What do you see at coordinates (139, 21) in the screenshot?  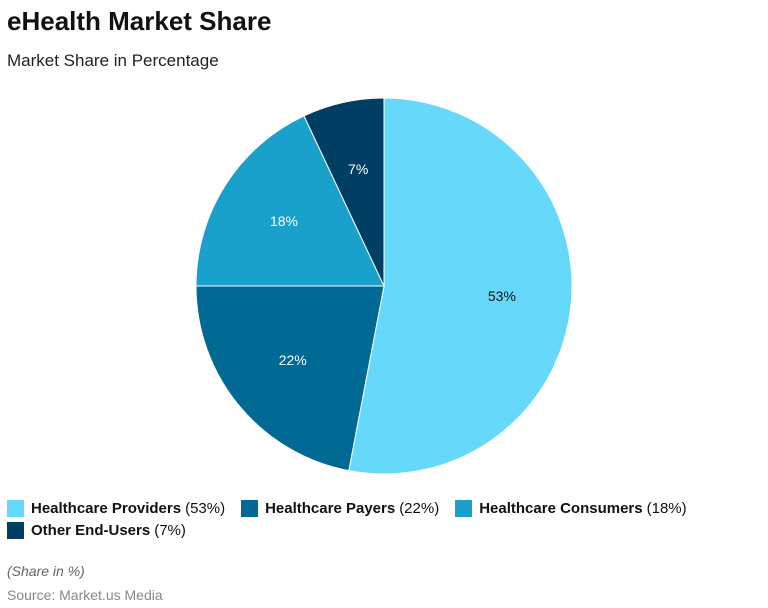 I see `chart-title: eHealth Market Share` at bounding box center [139, 21].